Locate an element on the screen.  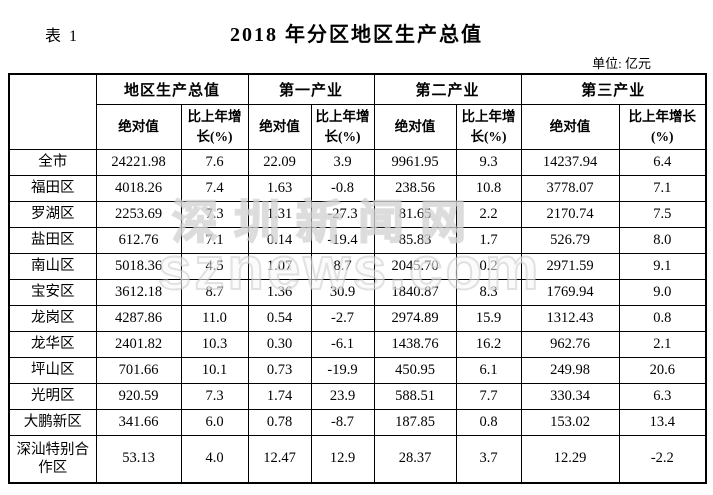
value-cell: 10.8 is located at coordinates (488, 188).